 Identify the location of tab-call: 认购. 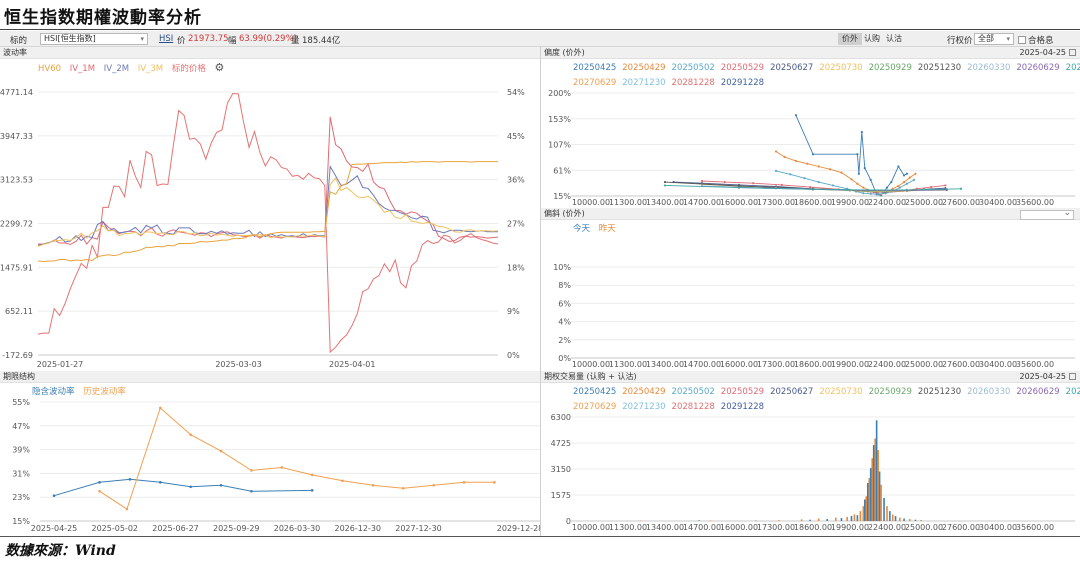
(872, 38).